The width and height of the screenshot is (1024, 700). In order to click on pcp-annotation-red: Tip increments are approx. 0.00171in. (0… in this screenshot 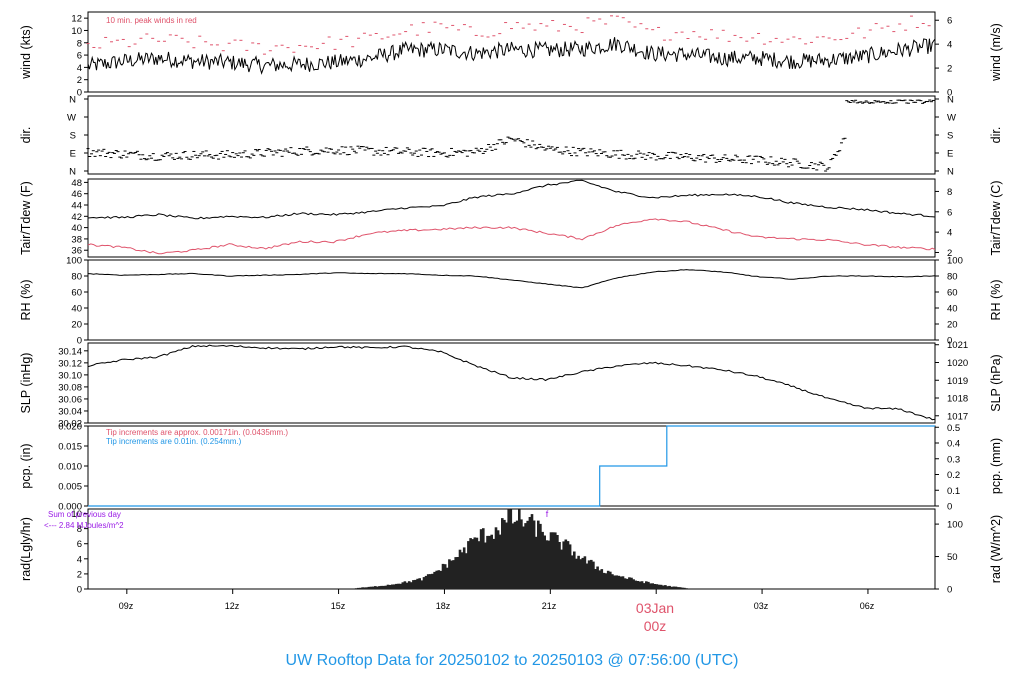, I will do `click(197, 432)`.